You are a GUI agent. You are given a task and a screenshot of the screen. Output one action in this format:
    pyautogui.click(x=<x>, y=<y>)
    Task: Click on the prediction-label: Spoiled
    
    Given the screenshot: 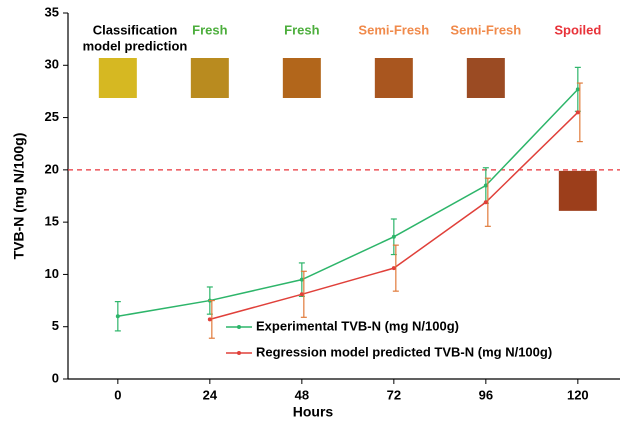 What is the action you would take?
    pyautogui.click(x=577, y=29)
    